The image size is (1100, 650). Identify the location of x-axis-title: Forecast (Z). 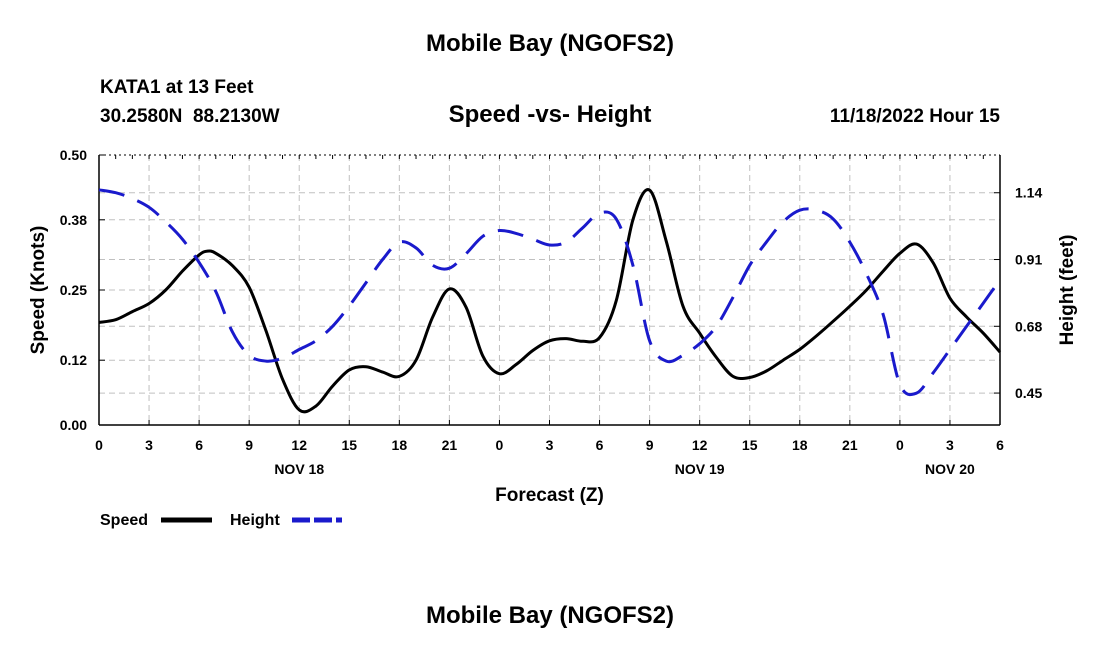
(549, 495).